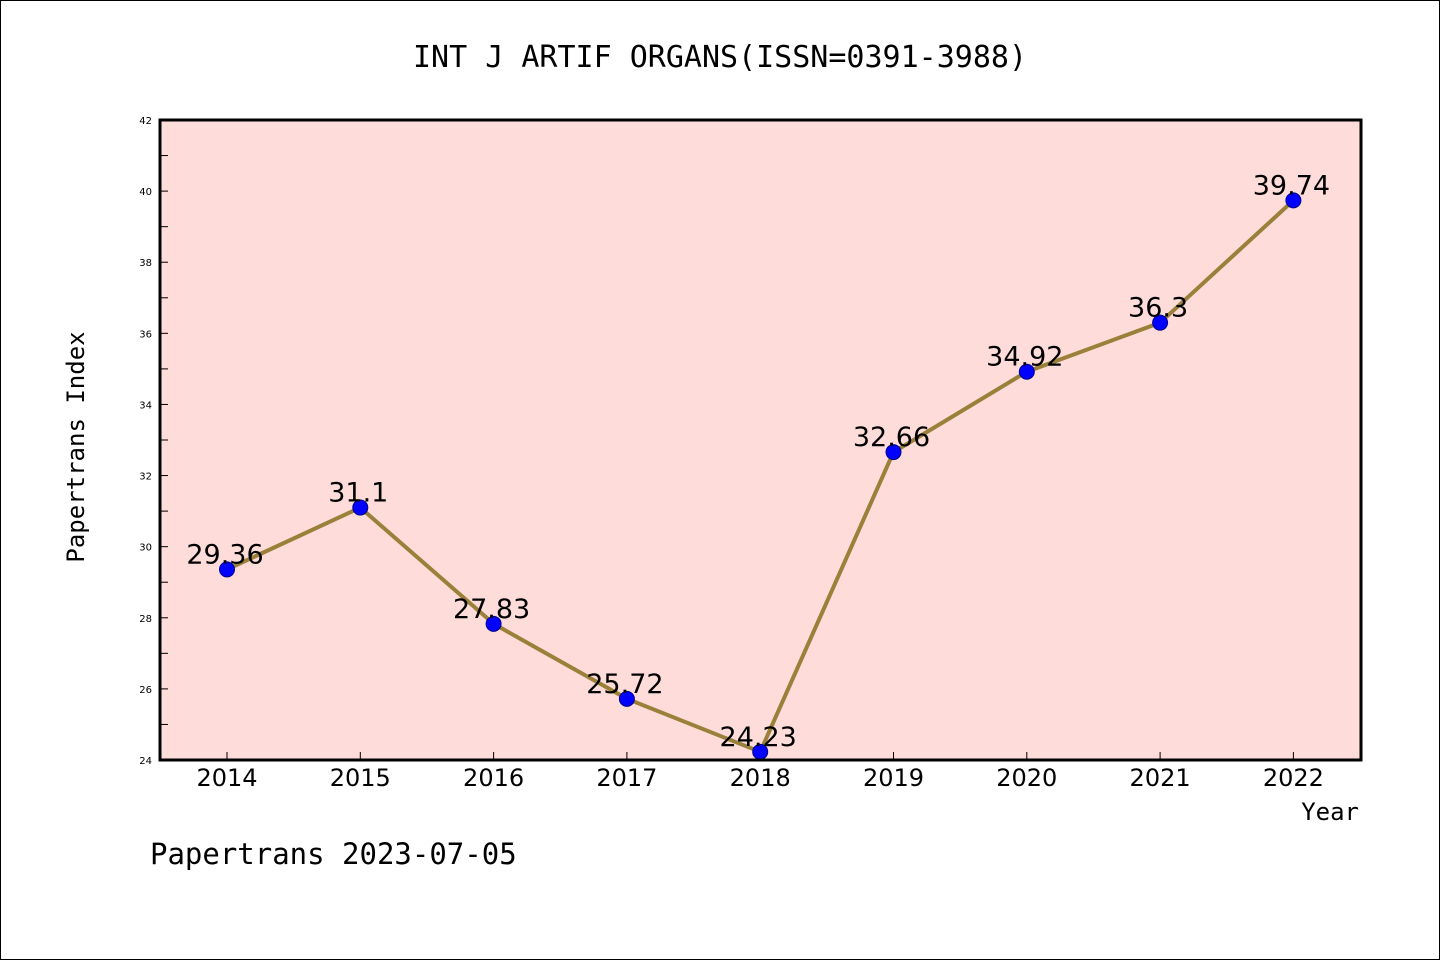  Describe the element at coordinates (1330, 812) in the screenshot. I see `x-axis-label: Year` at that location.